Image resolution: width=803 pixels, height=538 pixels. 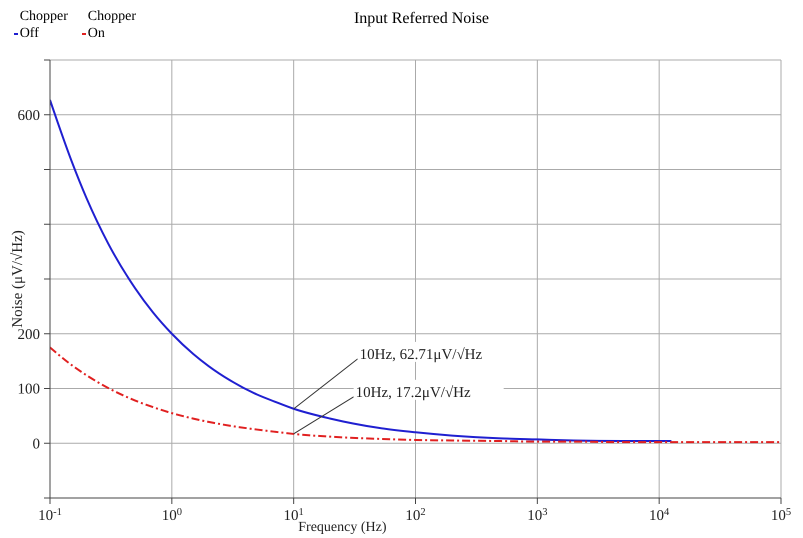 I want to click on x-tick-label: 10$^{3}$, so click(x=537, y=515).